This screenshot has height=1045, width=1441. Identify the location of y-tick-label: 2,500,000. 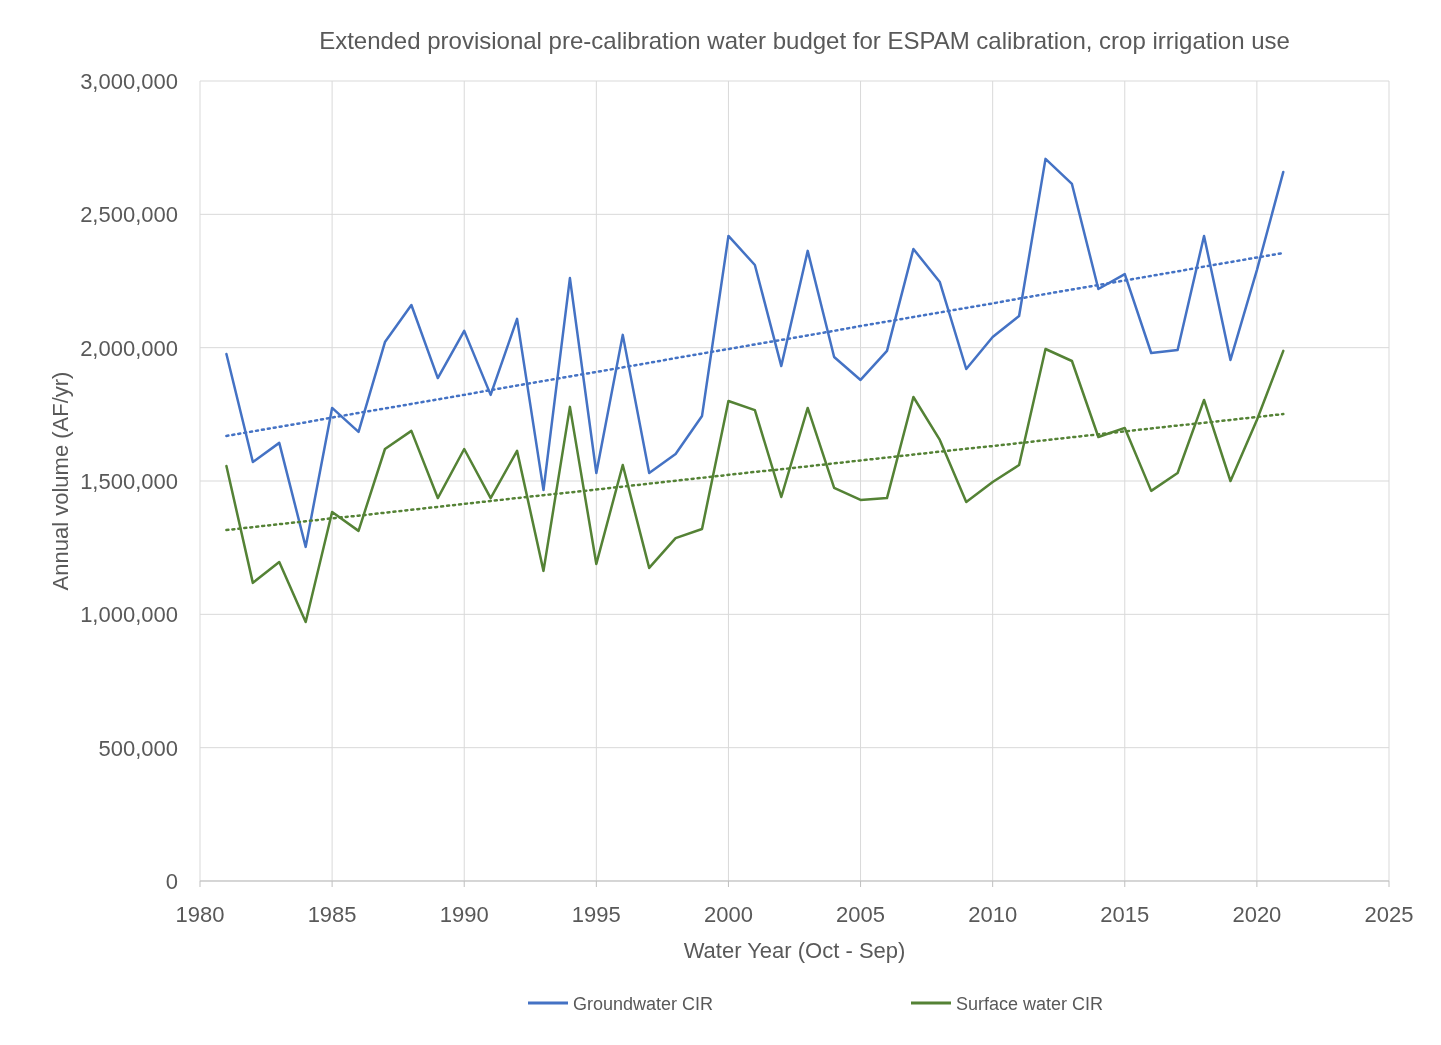
(129, 215).